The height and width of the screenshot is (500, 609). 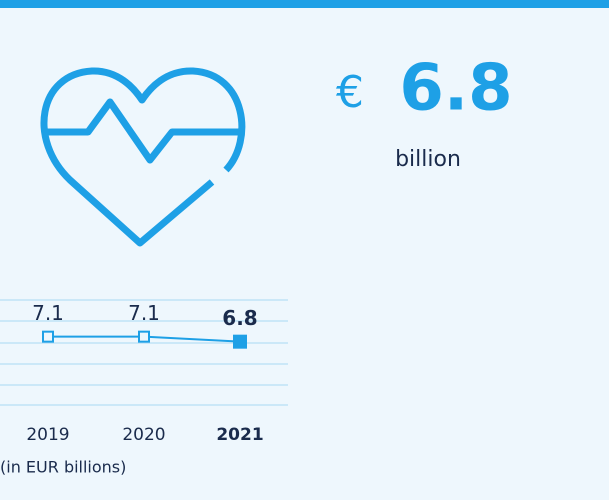 What do you see at coordinates (350, 92) in the screenshot?
I see `currency-symbol: €` at bounding box center [350, 92].